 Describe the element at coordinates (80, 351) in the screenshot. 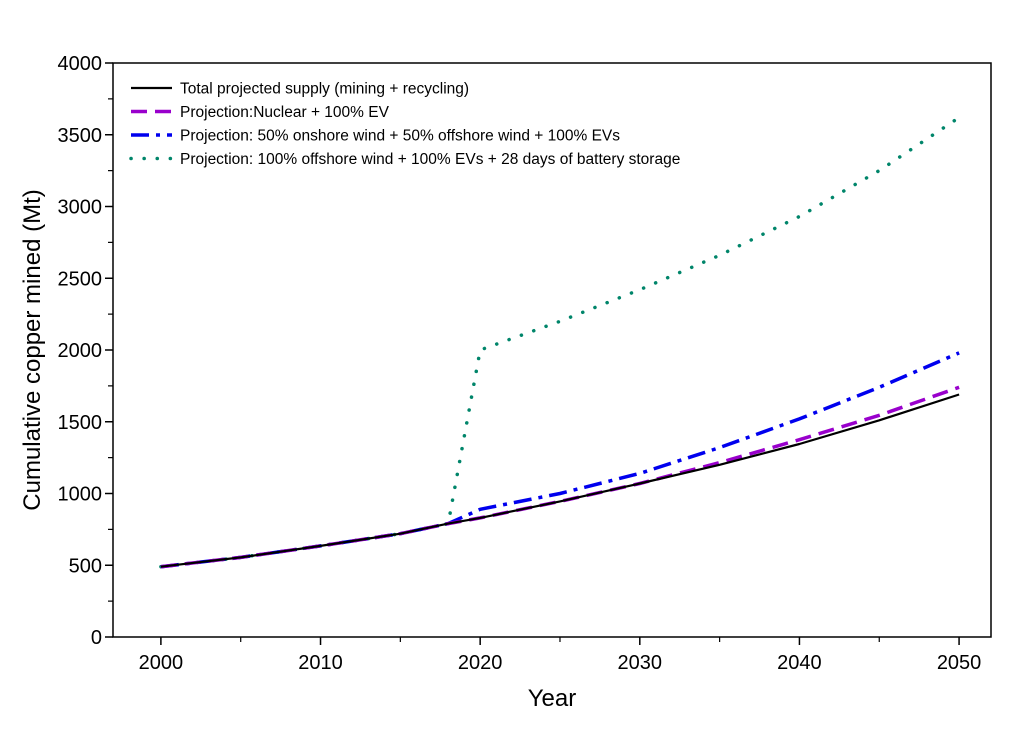

I see `y-tick-label: 2000` at that location.